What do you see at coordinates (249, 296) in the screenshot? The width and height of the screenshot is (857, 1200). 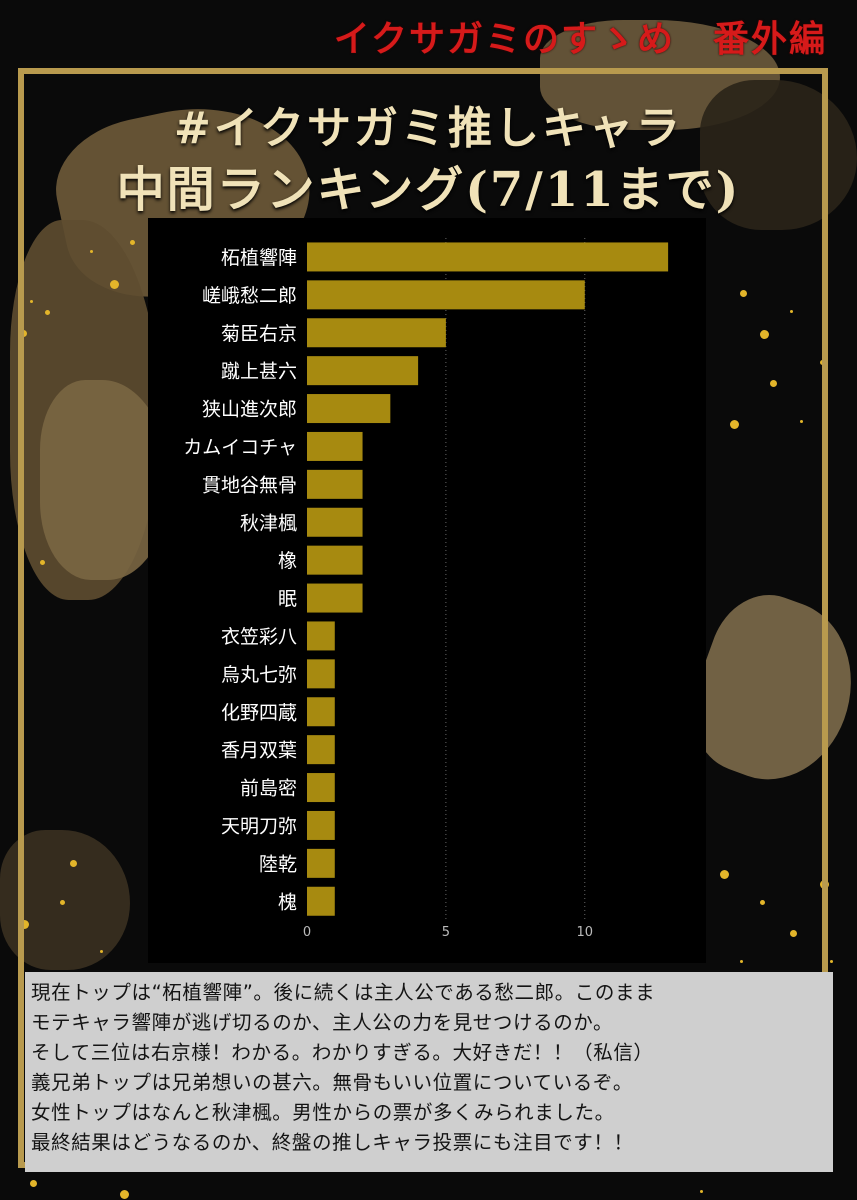 I see `category-label: 嵯峨愁二郎` at bounding box center [249, 296].